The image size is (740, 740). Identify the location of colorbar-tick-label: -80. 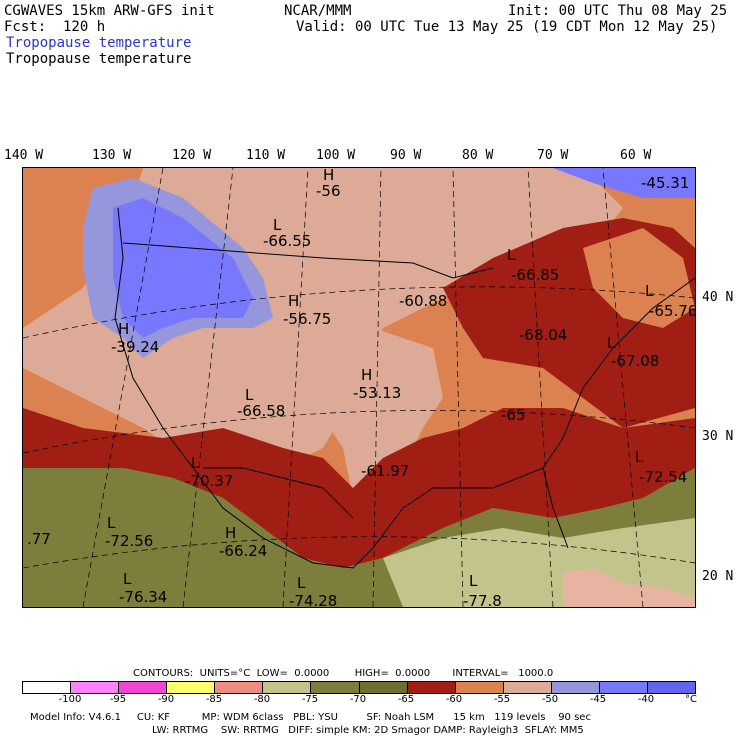
(262, 699).